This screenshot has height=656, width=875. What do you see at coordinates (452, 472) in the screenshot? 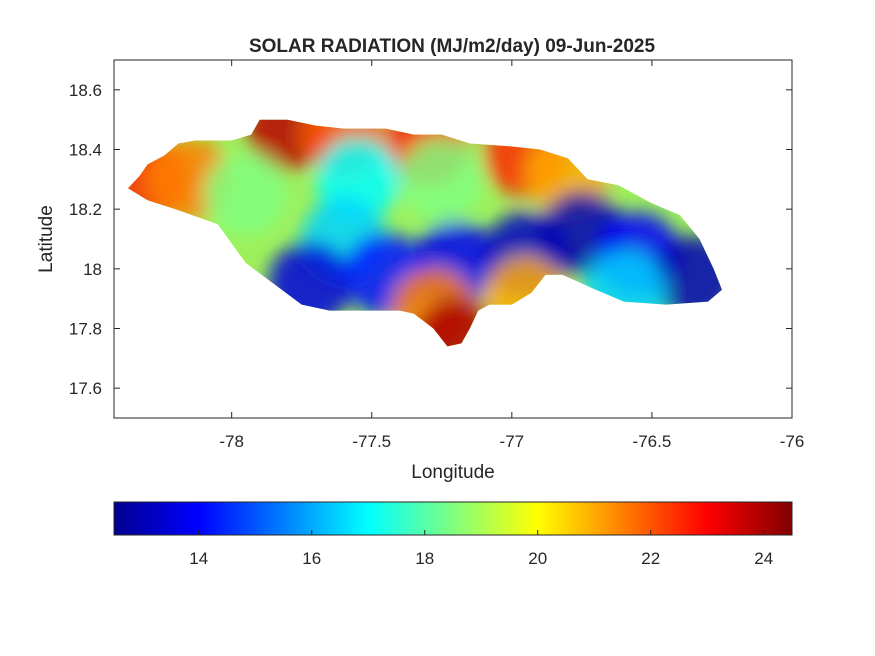
I see `x-axis-label: Longitude` at bounding box center [452, 472].